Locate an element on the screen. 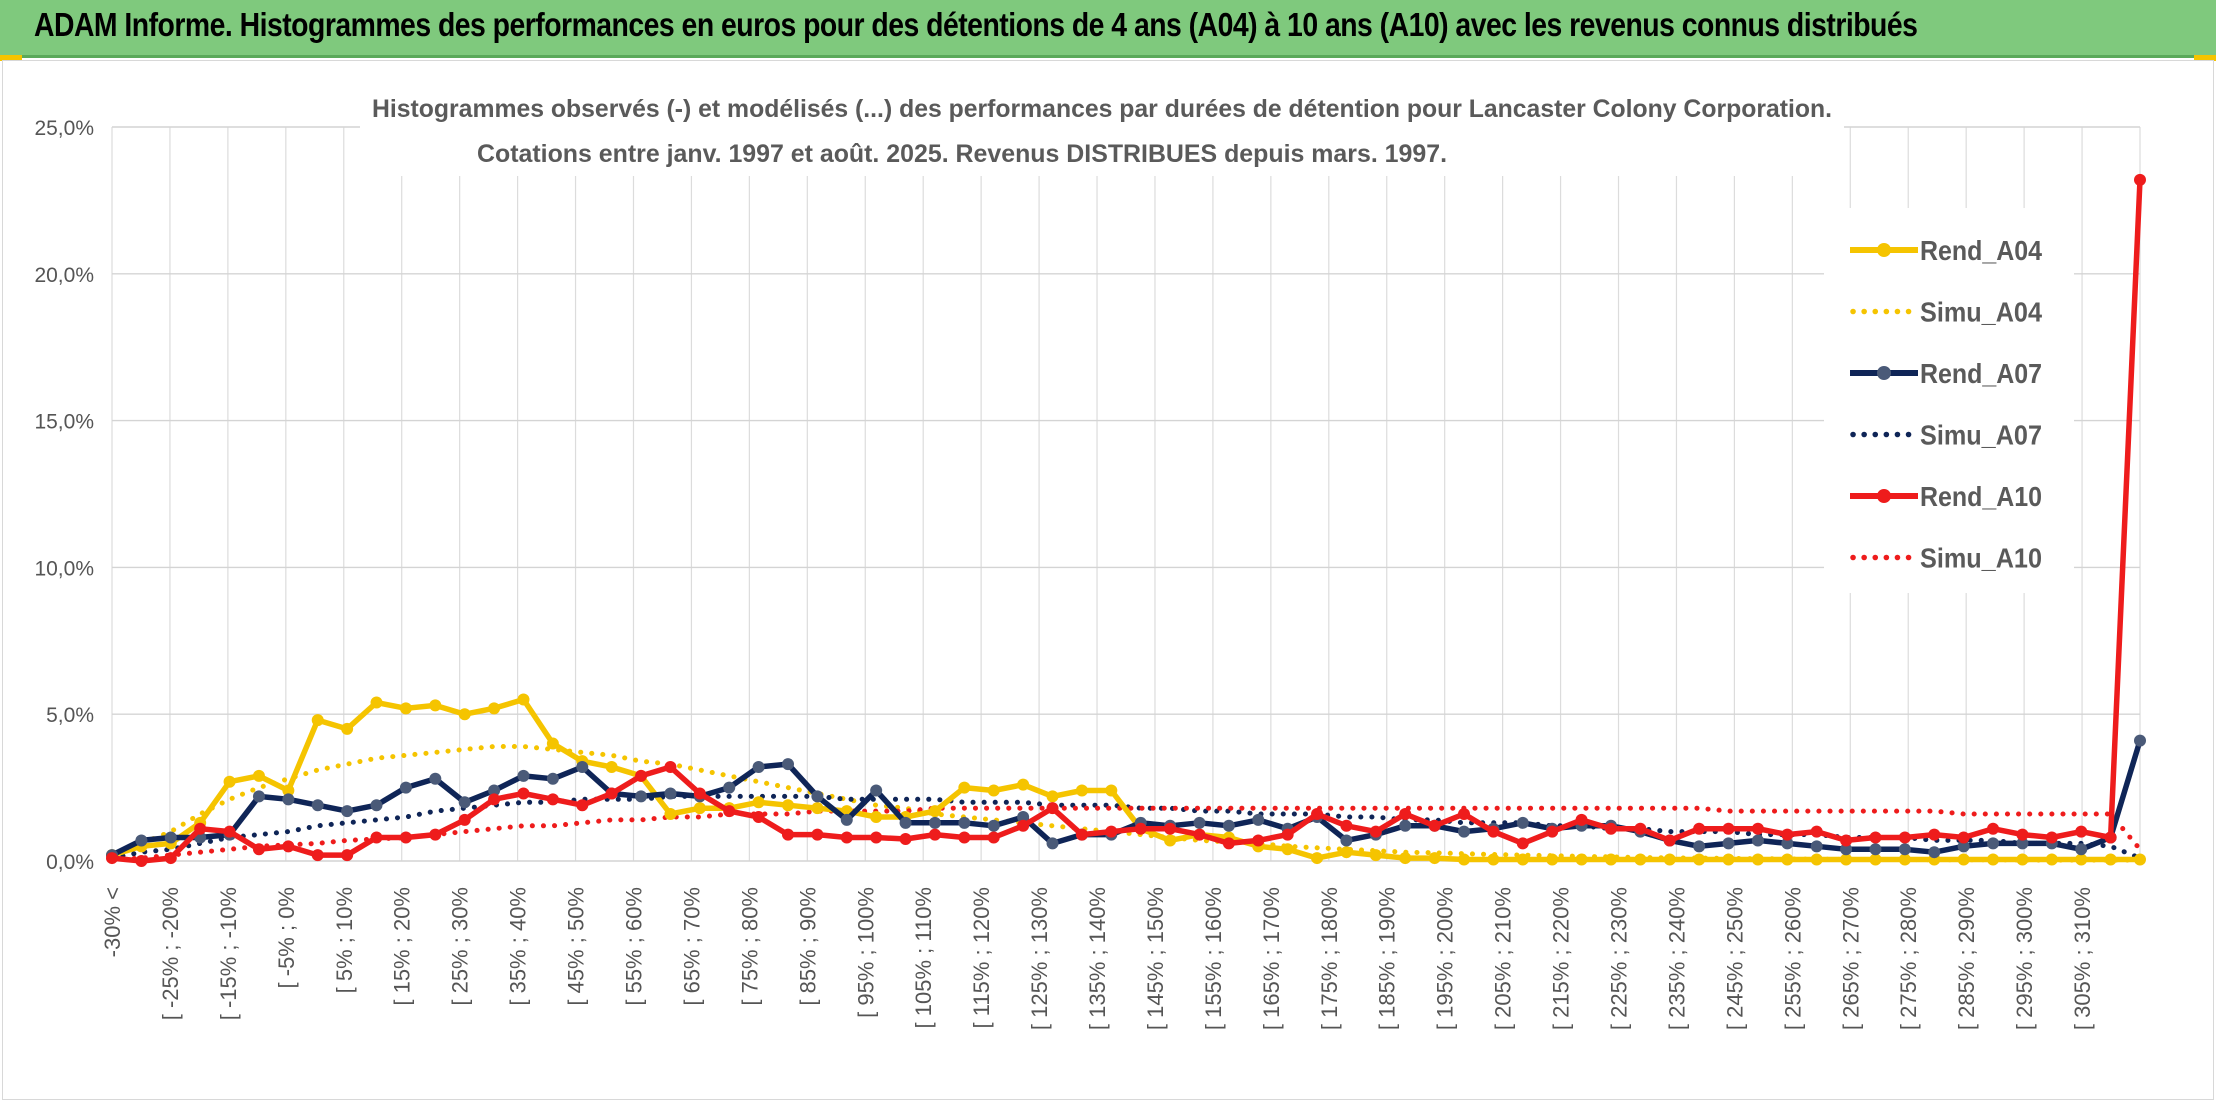  legend-item: Rend_A07 is located at coordinates (1946, 373).